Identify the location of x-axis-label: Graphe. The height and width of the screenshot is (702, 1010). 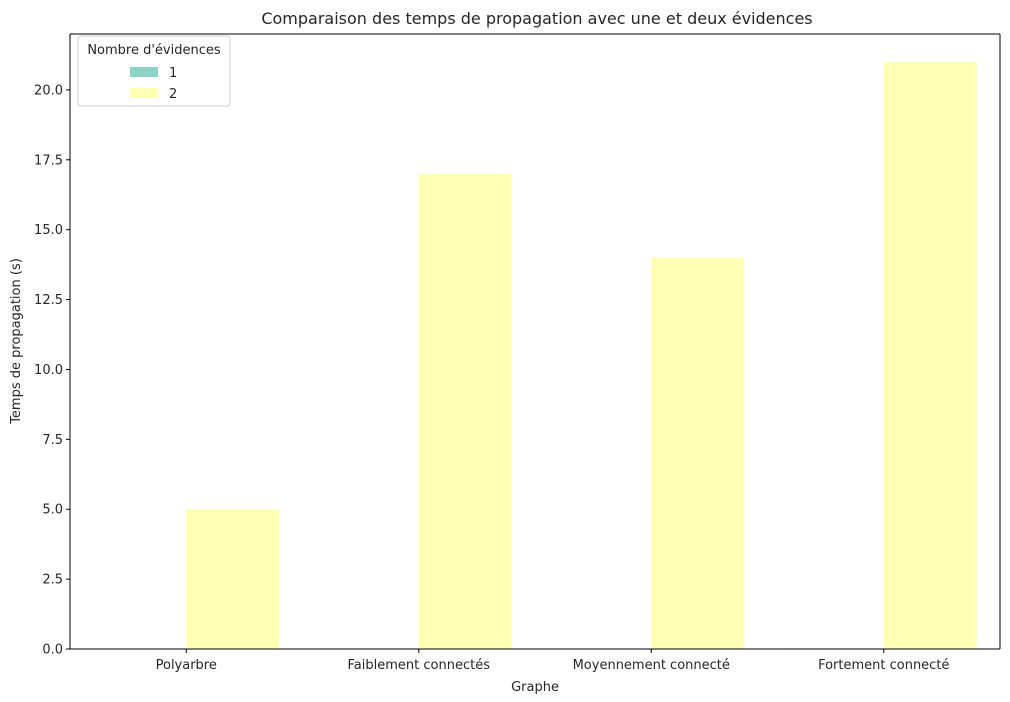
(535, 687).